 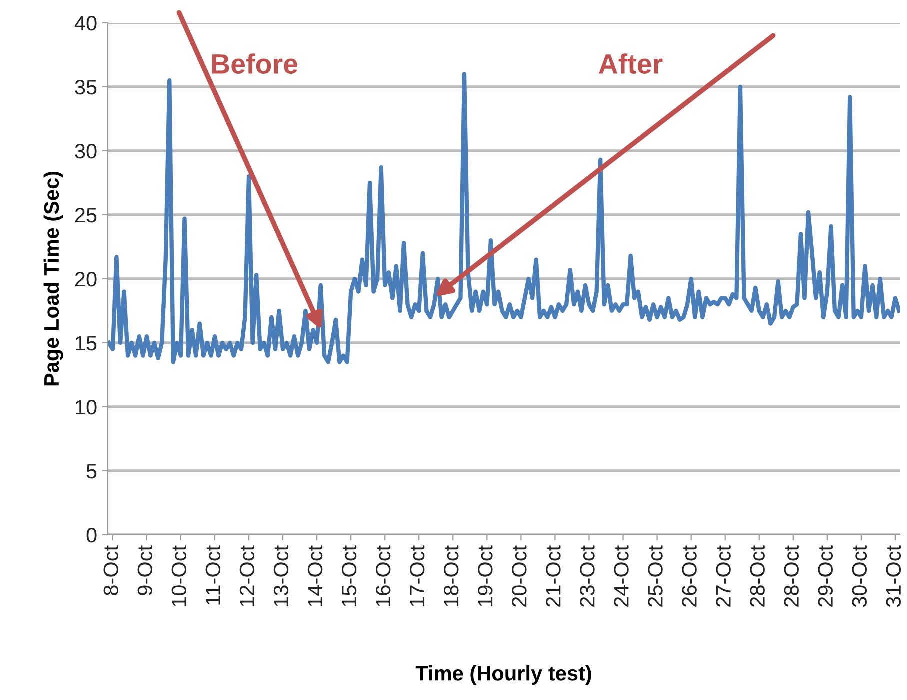 What do you see at coordinates (179, 576) in the screenshot?
I see `x-tick-label: 10-Oct` at bounding box center [179, 576].